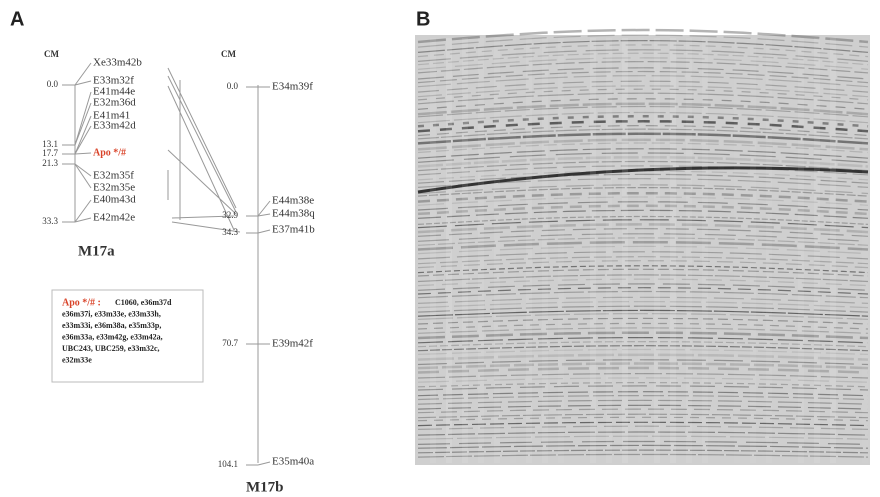 Image resolution: width=880 pixels, height=497 pixels. Describe the element at coordinates (114, 126) in the screenshot. I see `marker-label: E33m42d` at that location.